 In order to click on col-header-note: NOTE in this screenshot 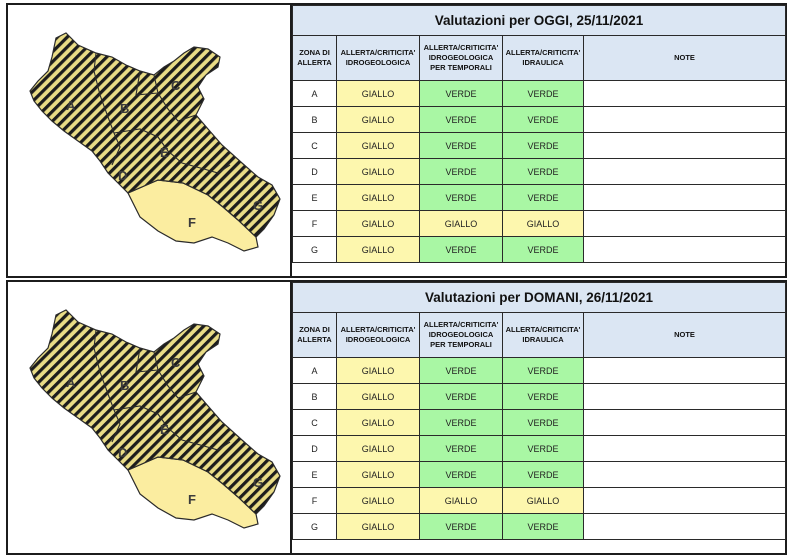, I will do `click(684, 58)`.